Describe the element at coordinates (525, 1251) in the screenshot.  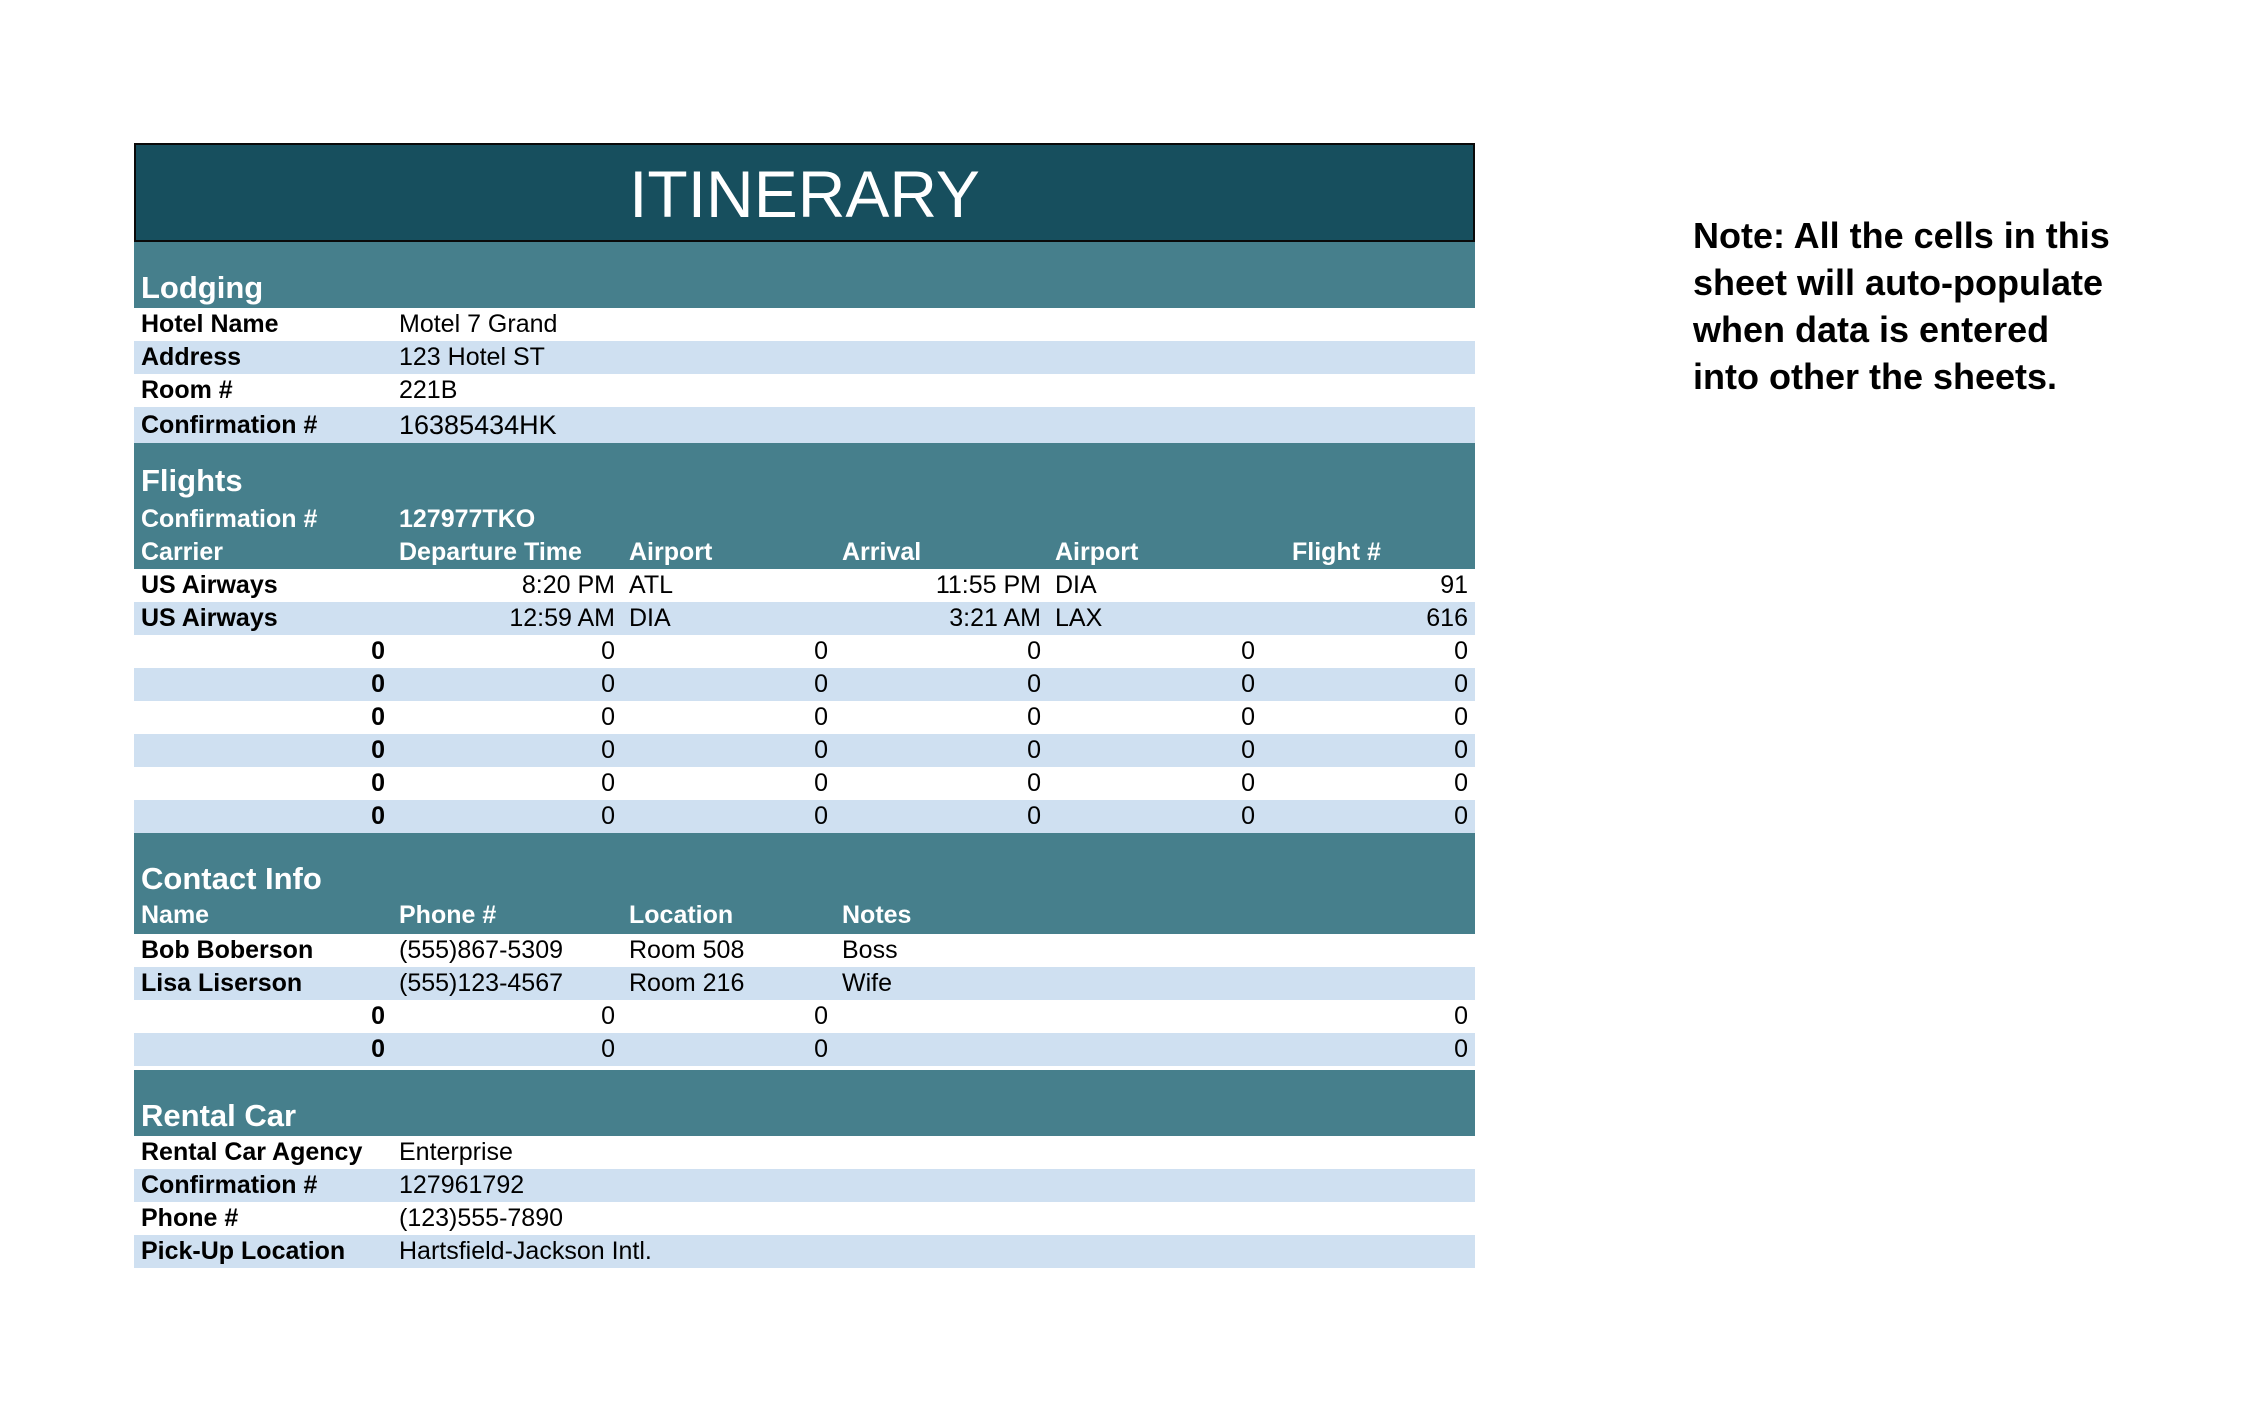
I see `rental-value: Hartsfield-Jackson Intl.` at that location.